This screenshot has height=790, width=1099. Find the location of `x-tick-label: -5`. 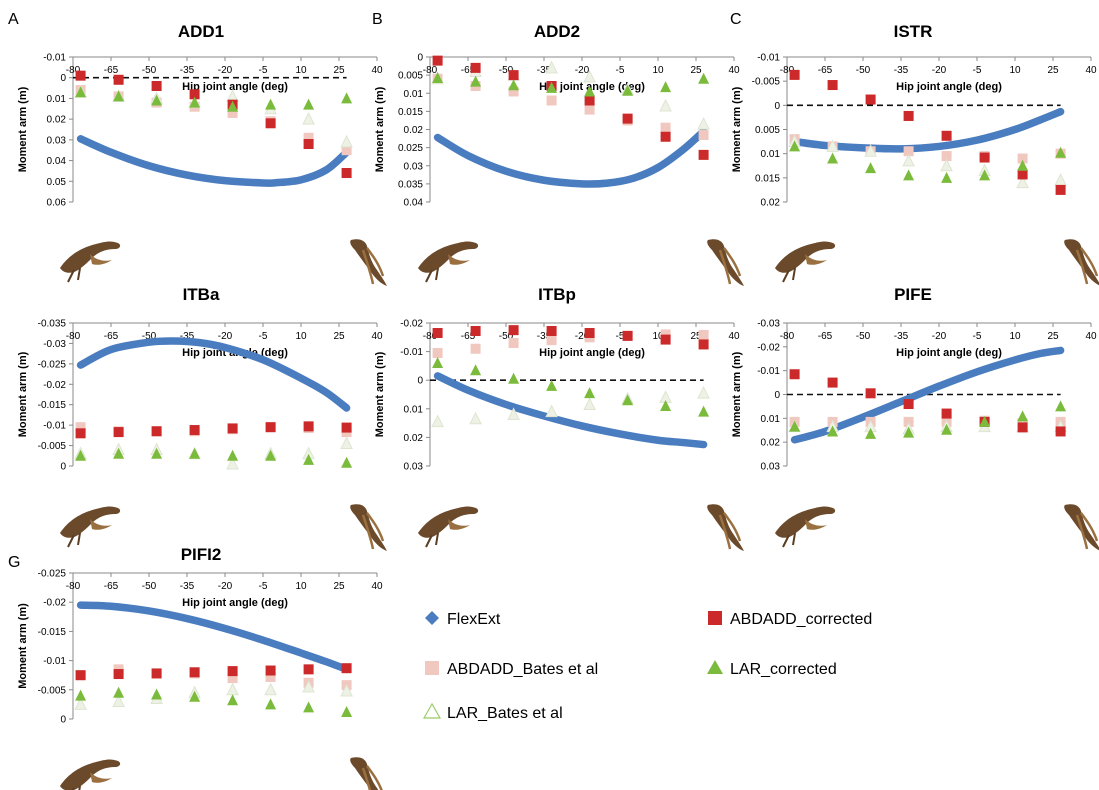

x-tick-label: -5 is located at coordinates (620, 70).